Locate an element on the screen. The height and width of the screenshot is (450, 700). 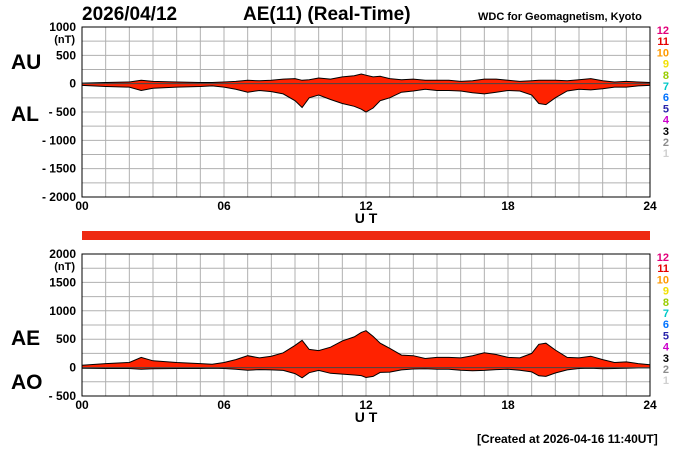
y-tick-label: 1500 is located at coordinates (62, 282).